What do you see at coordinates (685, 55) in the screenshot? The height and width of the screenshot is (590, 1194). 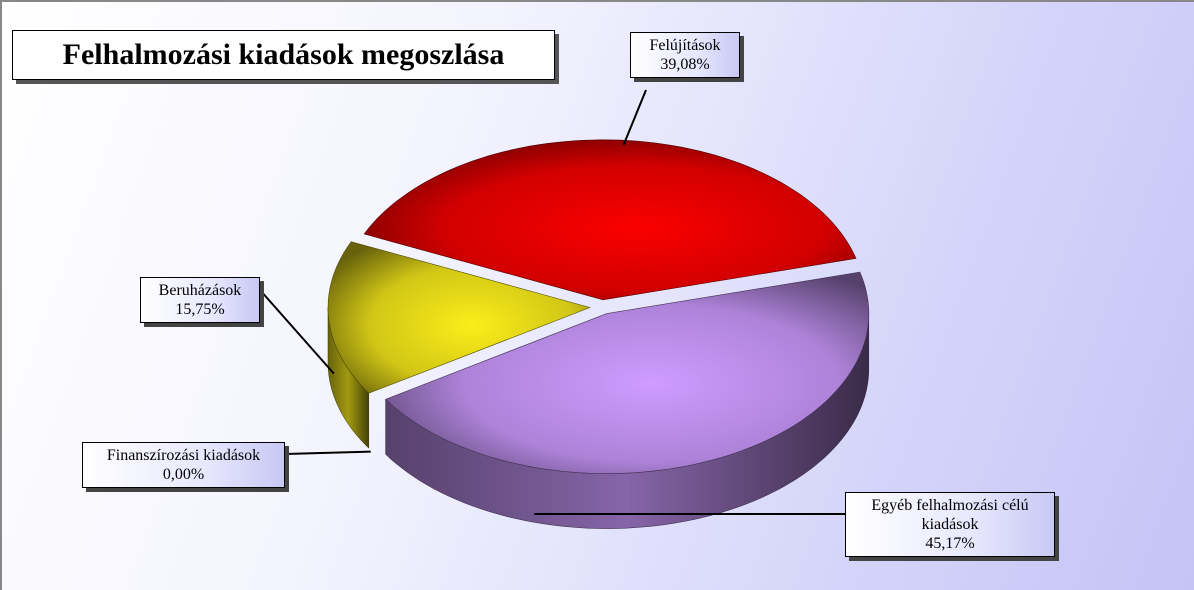 I see `data-label: Felújítások 39,08%` at bounding box center [685, 55].